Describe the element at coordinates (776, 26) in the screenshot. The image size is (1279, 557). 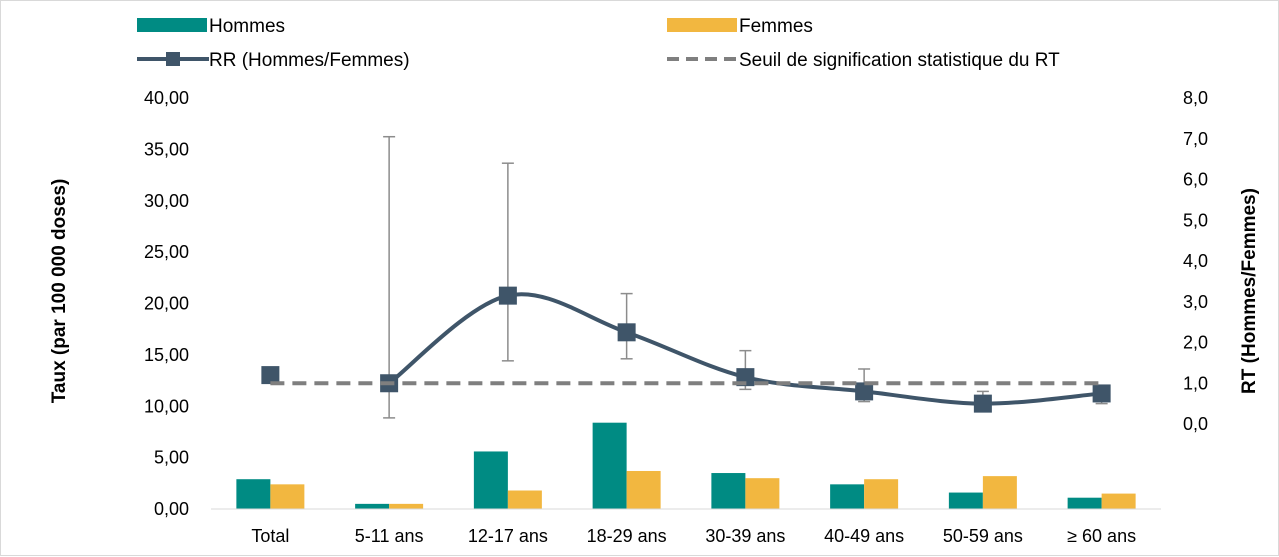
I see `legend-label: Femmes` at that location.